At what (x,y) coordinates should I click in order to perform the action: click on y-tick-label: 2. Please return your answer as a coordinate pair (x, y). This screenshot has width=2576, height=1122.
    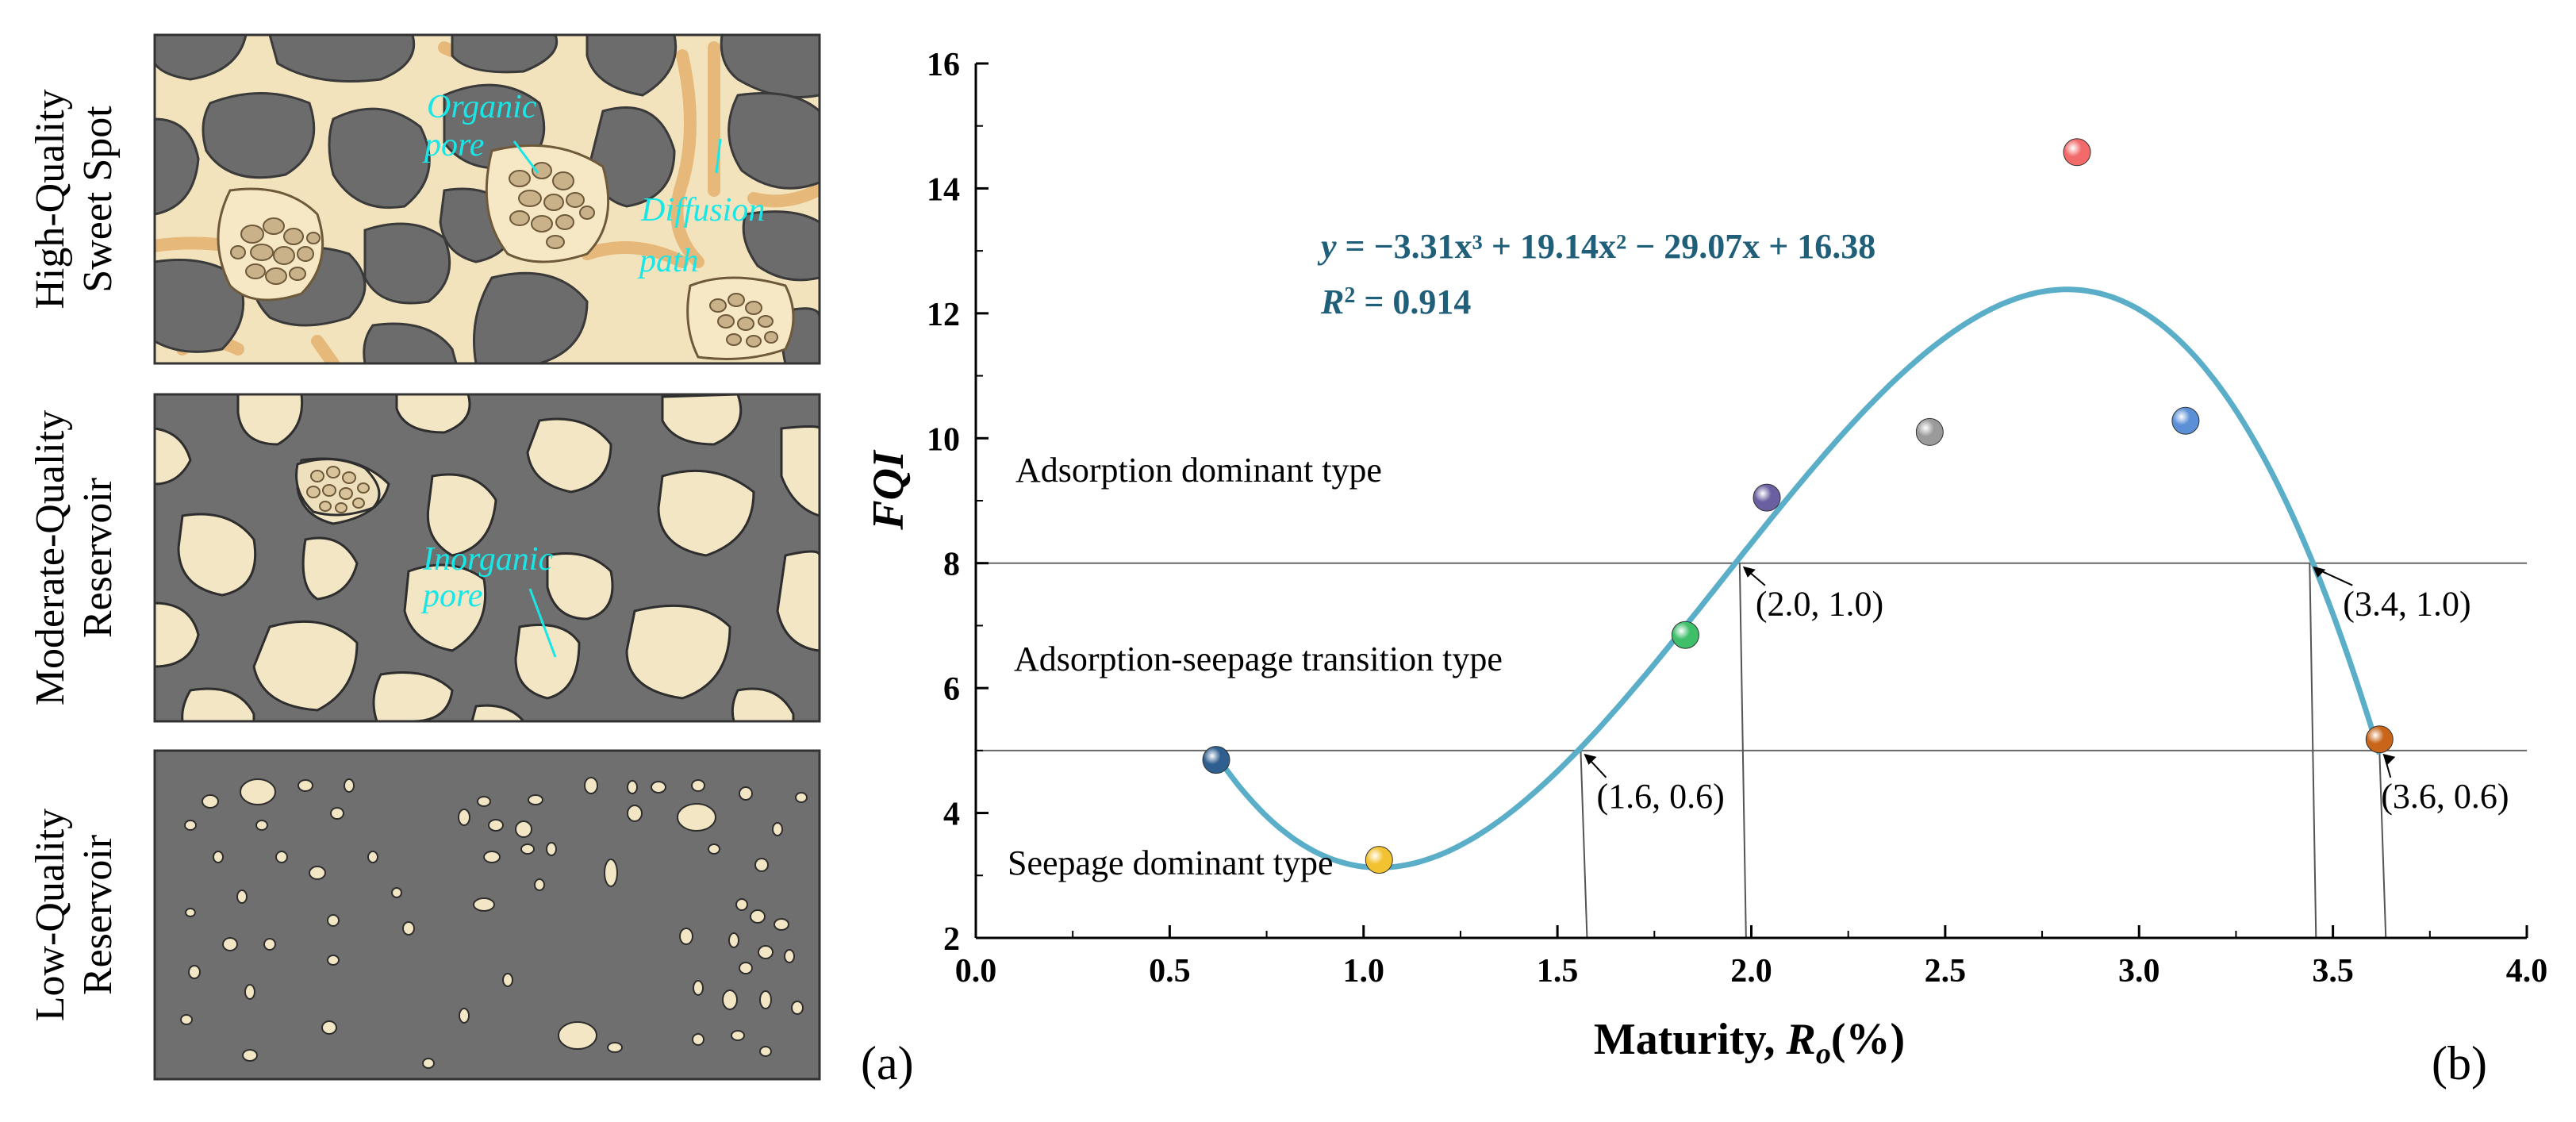
    Looking at the image, I should click on (951, 939).